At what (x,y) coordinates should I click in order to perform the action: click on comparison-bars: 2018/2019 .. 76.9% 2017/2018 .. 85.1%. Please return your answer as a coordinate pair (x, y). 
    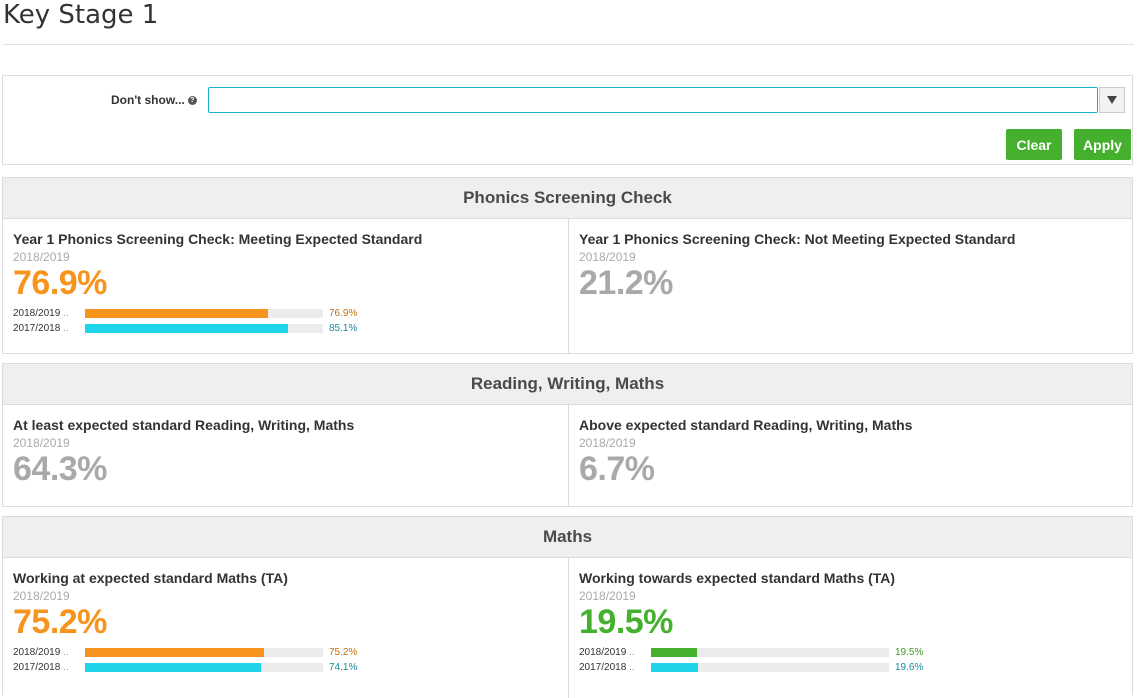
    Looking at the image, I should click on (285, 321).